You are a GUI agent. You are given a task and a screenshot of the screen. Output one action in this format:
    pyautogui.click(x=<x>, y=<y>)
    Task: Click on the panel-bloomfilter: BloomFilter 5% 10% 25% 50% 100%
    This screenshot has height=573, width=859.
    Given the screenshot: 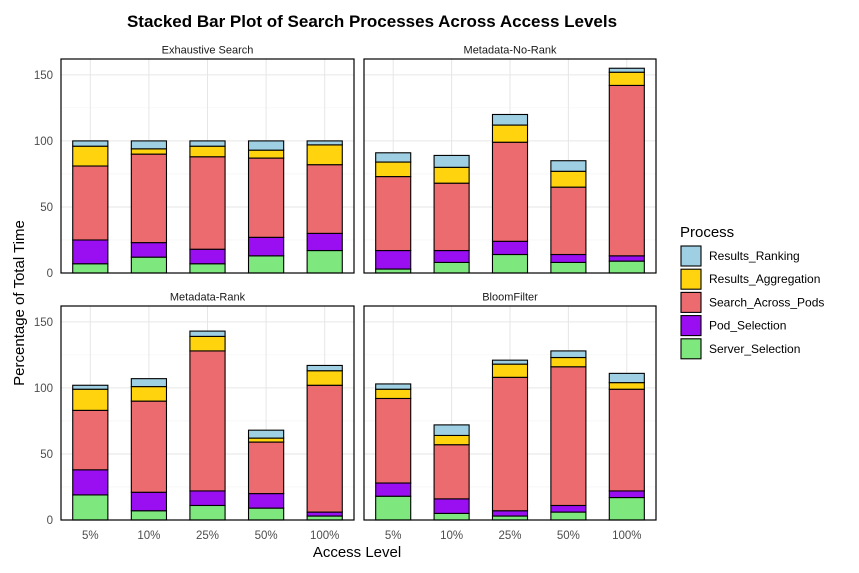 What is the action you would take?
    pyautogui.click(x=510, y=417)
    